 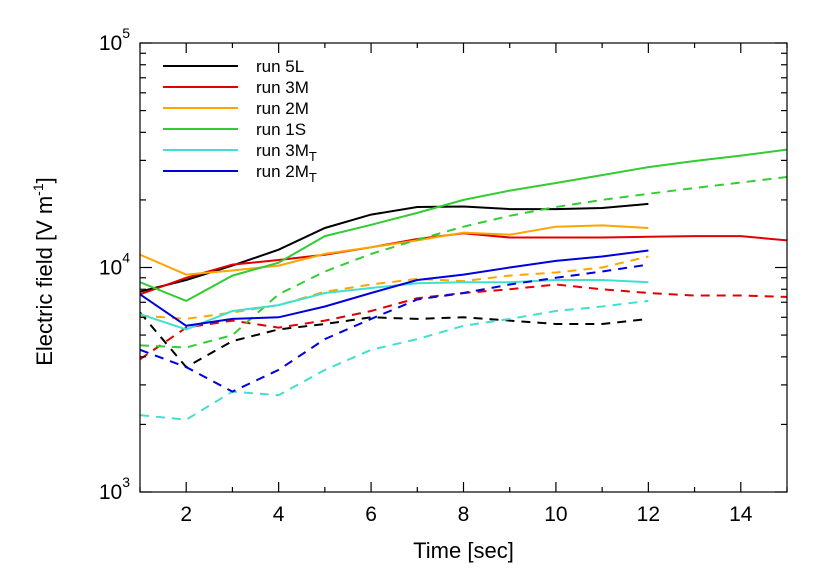 I want to click on series-line-run-3m-solid, so click(x=463, y=264).